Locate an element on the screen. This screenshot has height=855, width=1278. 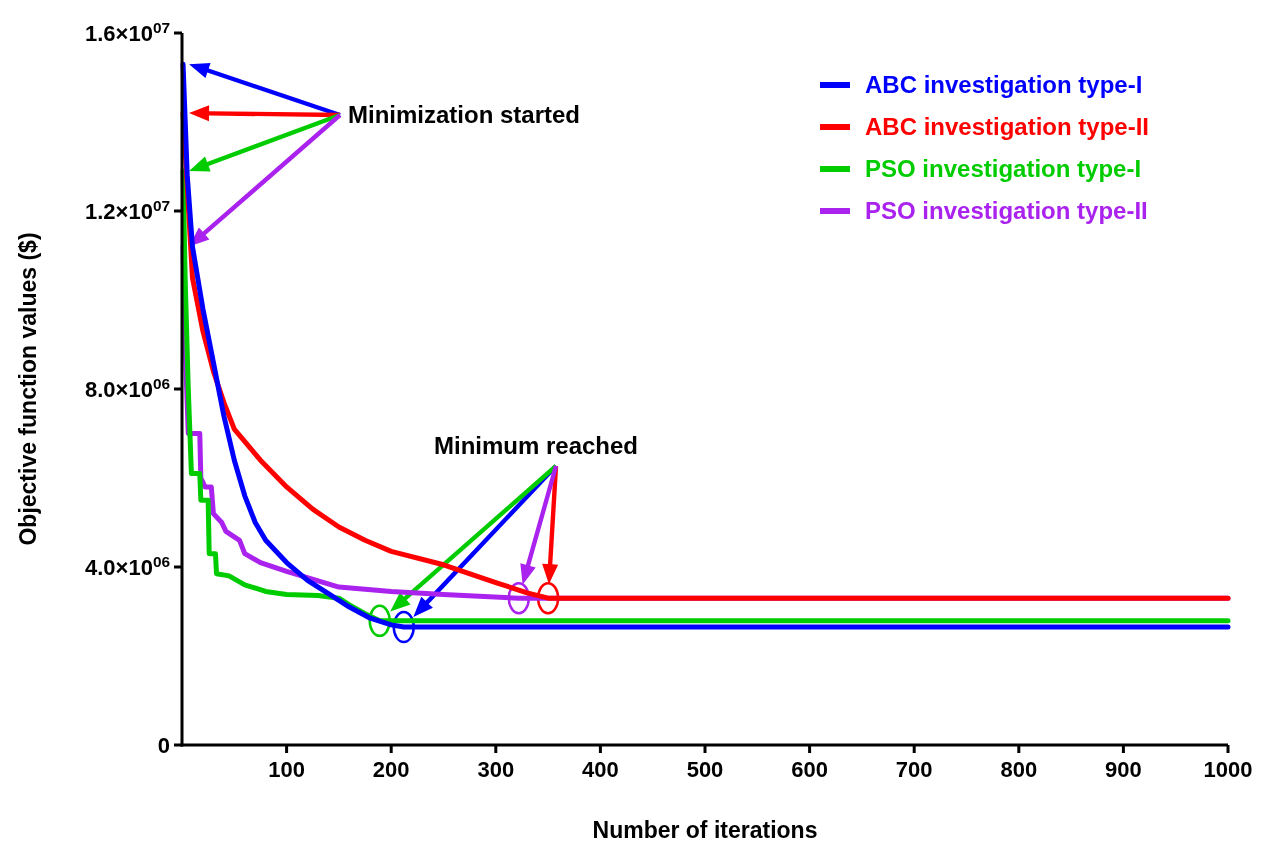
x-tick-label: 900 is located at coordinates (1123, 769).